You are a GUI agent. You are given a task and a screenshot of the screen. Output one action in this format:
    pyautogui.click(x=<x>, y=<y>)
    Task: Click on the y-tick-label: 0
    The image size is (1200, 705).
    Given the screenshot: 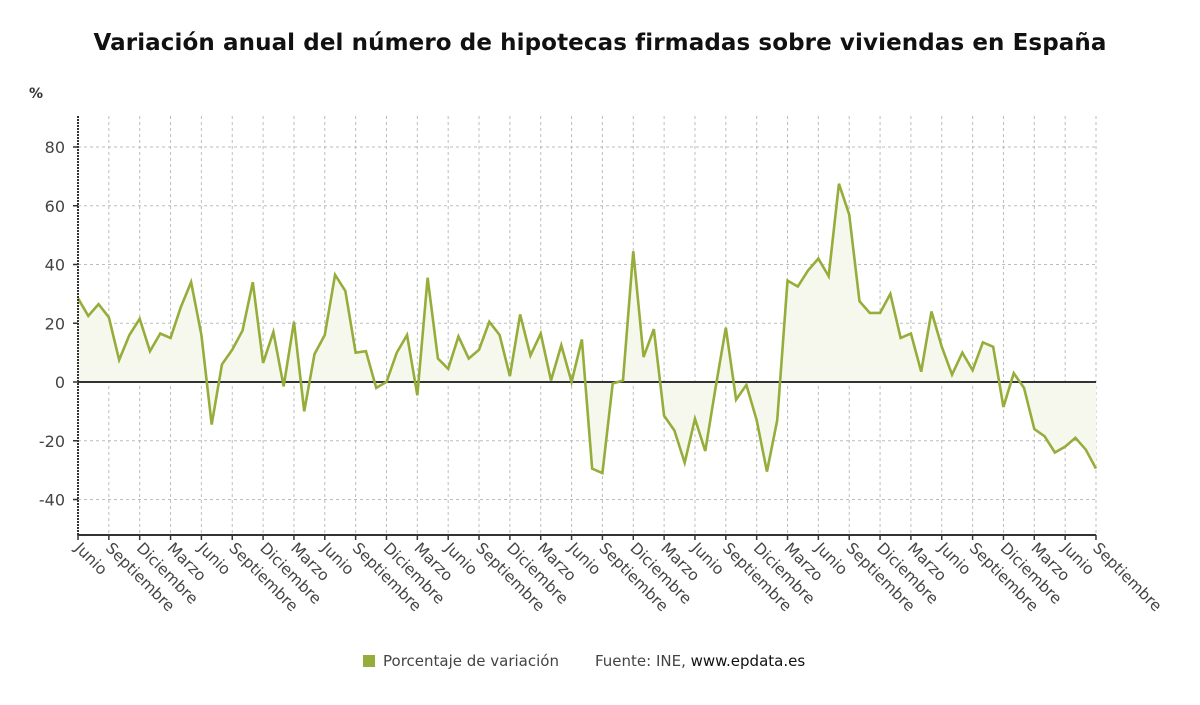 What is the action you would take?
    pyautogui.click(x=60, y=382)
    